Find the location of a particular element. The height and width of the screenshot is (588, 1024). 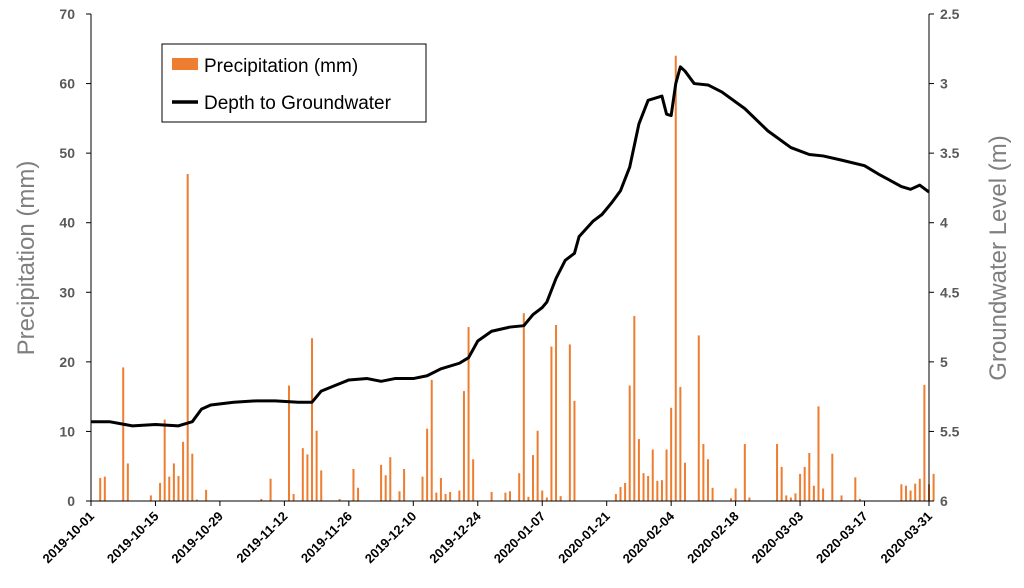

x-tick-label: 2019-10-29 is located at coordinates (197, 538).